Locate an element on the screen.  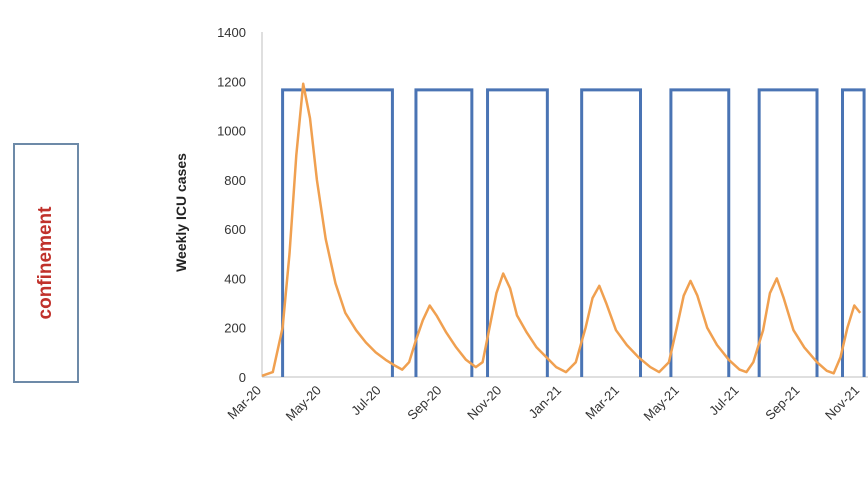
y-tick-label: 1000 is located at coordinates (231, 131).